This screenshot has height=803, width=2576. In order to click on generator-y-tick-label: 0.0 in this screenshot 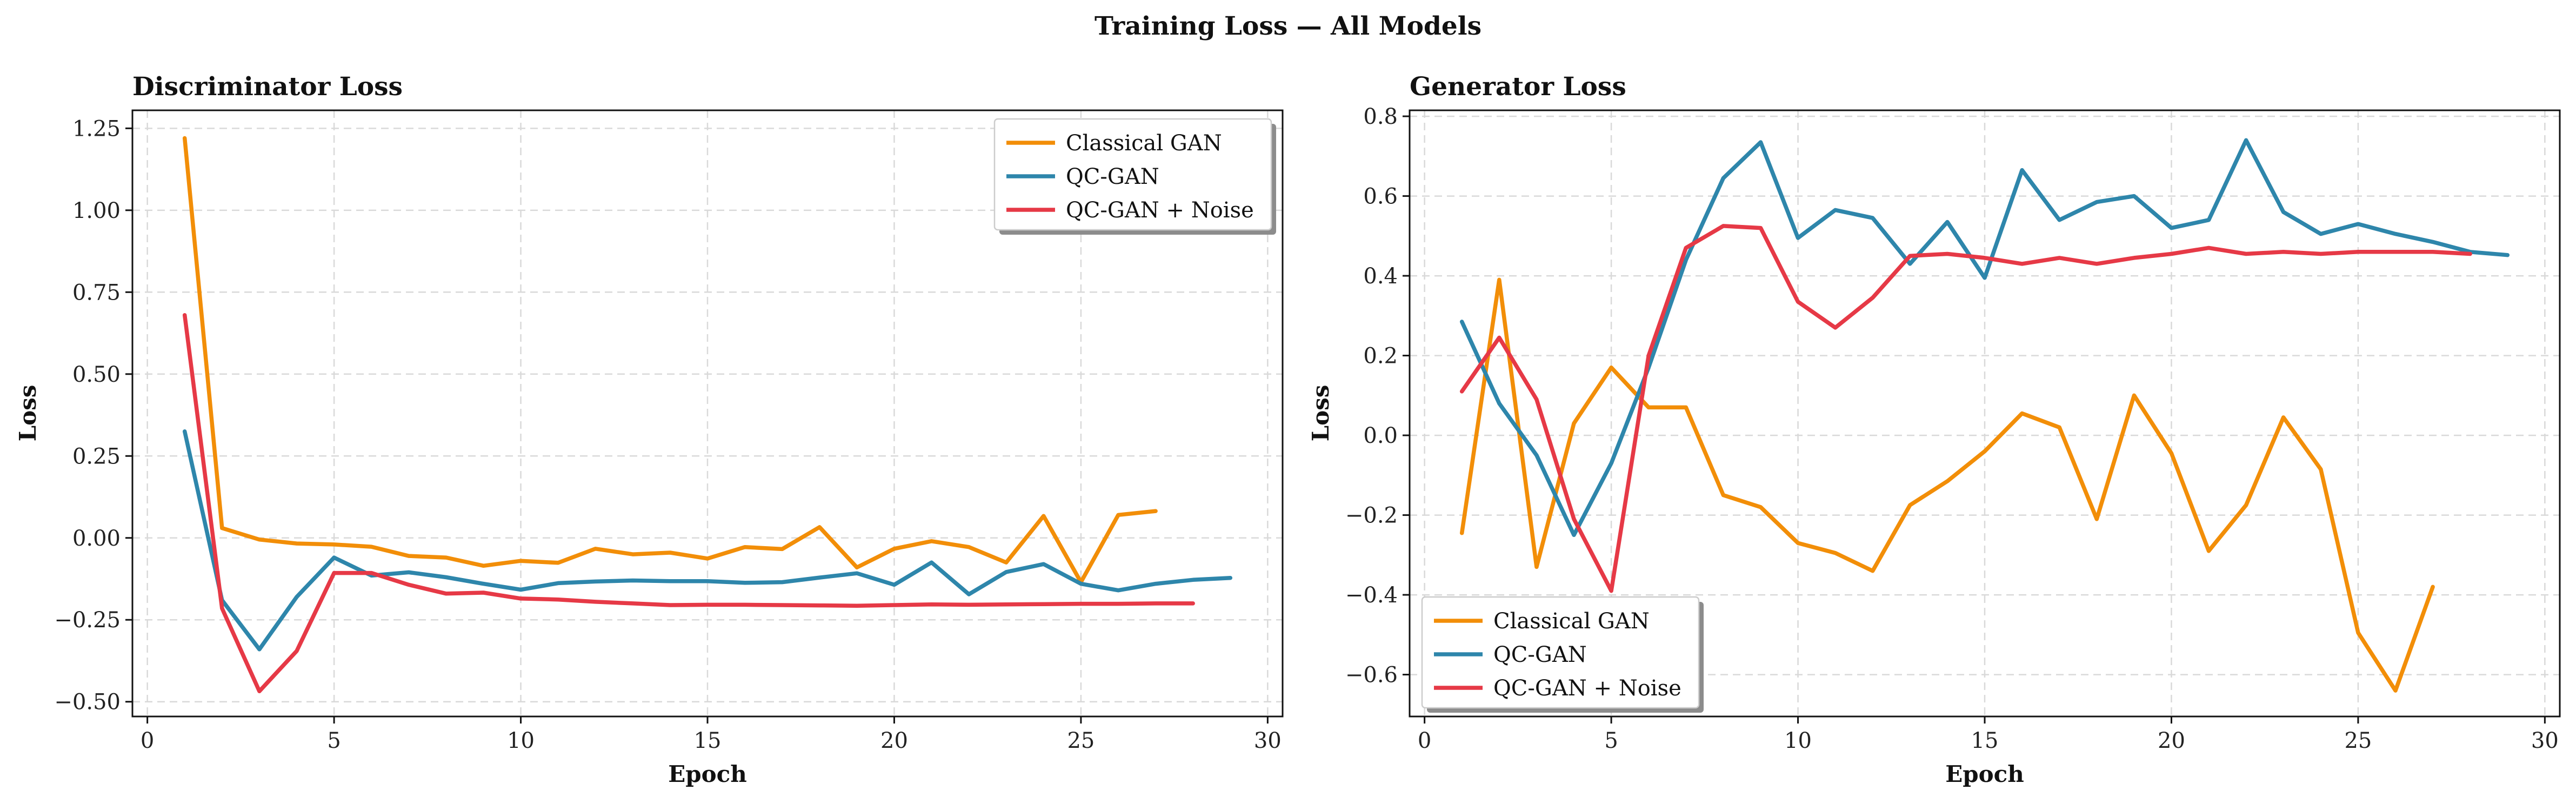, I will do `click(1381, 435)`.